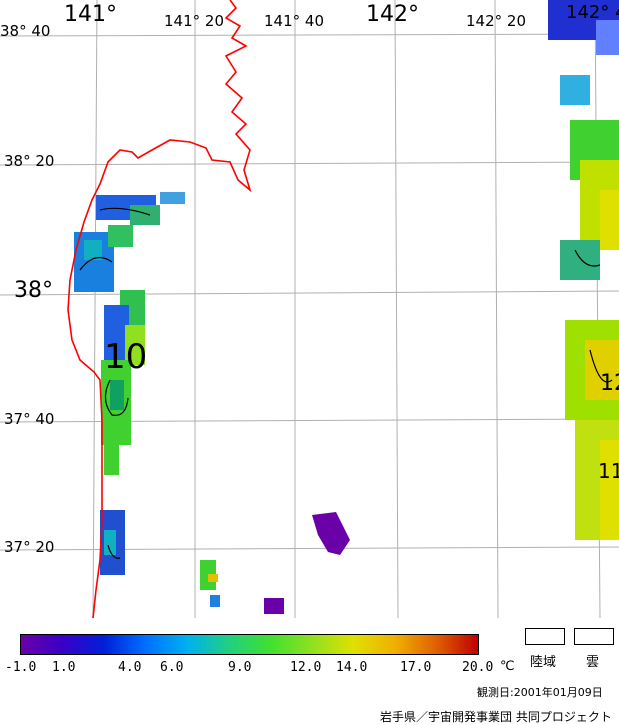 The image size is (619, 725). I want to click on land-label: 陸域, so click(543, 662).